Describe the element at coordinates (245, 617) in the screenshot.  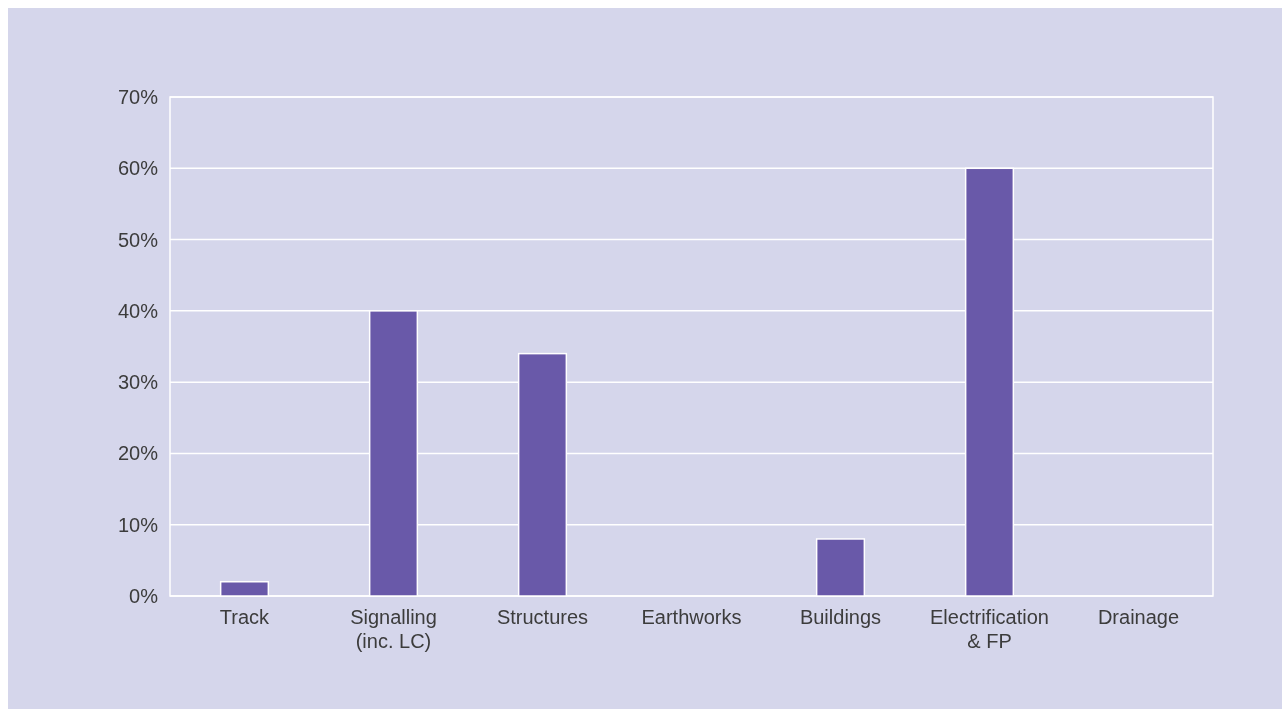
I see `x-tick-label: Track` at that location.